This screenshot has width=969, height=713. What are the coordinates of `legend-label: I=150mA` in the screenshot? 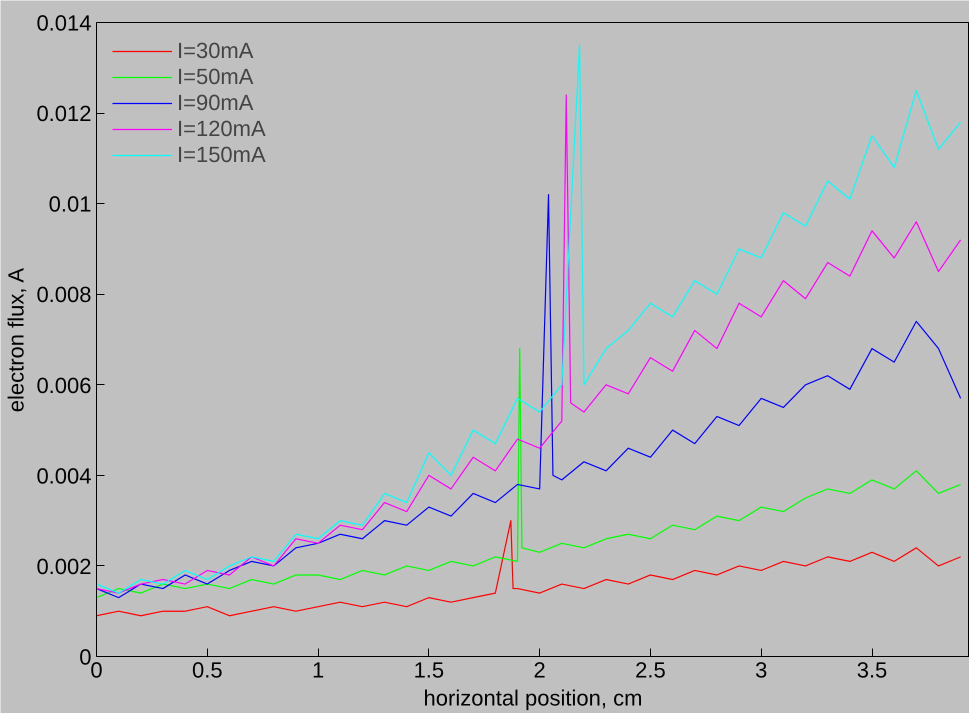 It's located at (221, 155).